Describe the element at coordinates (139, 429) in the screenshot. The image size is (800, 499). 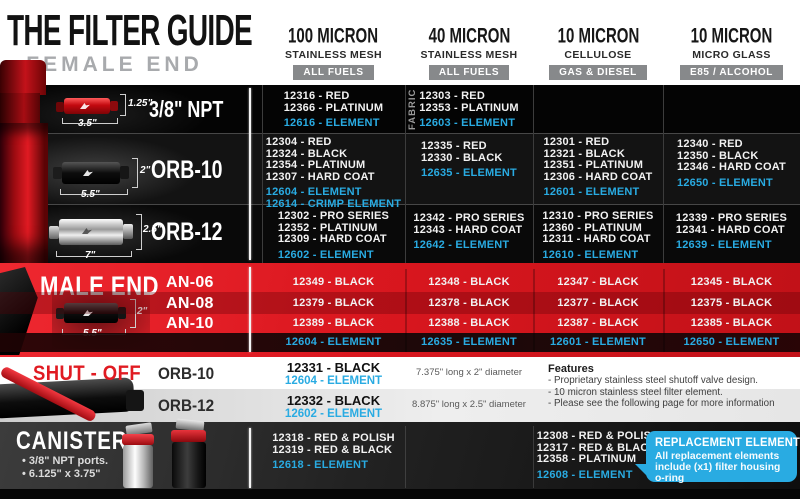
I see `canister-bracket-photo` at that location.